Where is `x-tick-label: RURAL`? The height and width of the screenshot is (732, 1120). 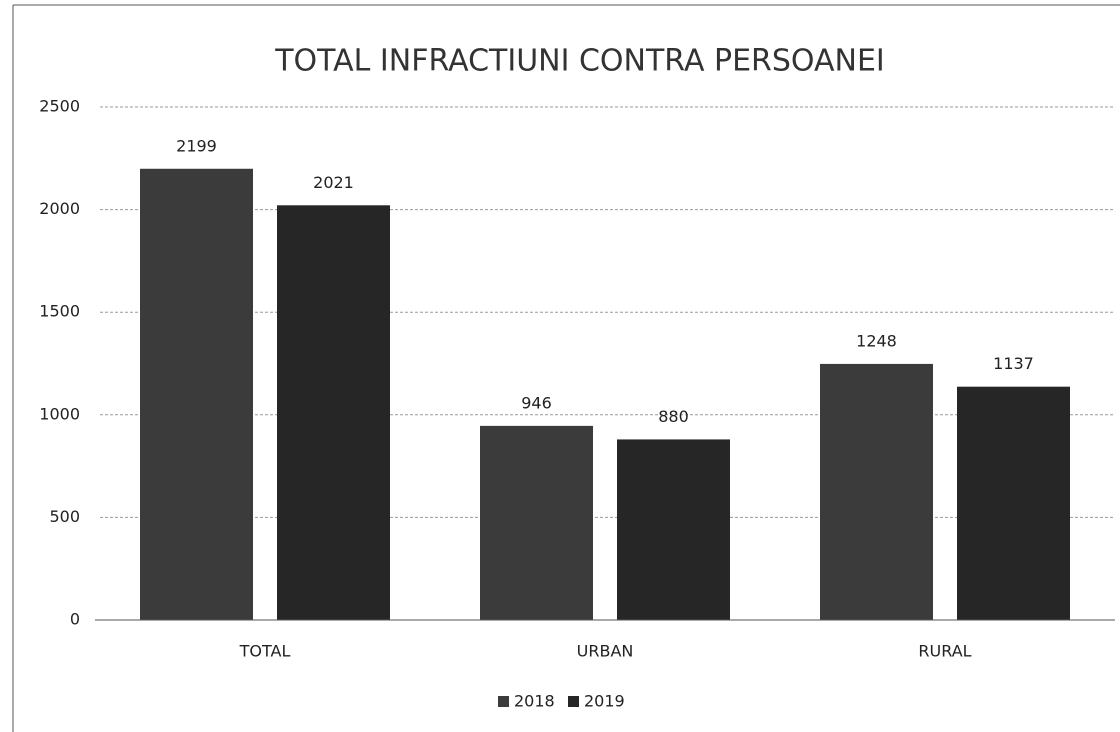
x-tick-label: RURAL is located at coordinates (944, 651).